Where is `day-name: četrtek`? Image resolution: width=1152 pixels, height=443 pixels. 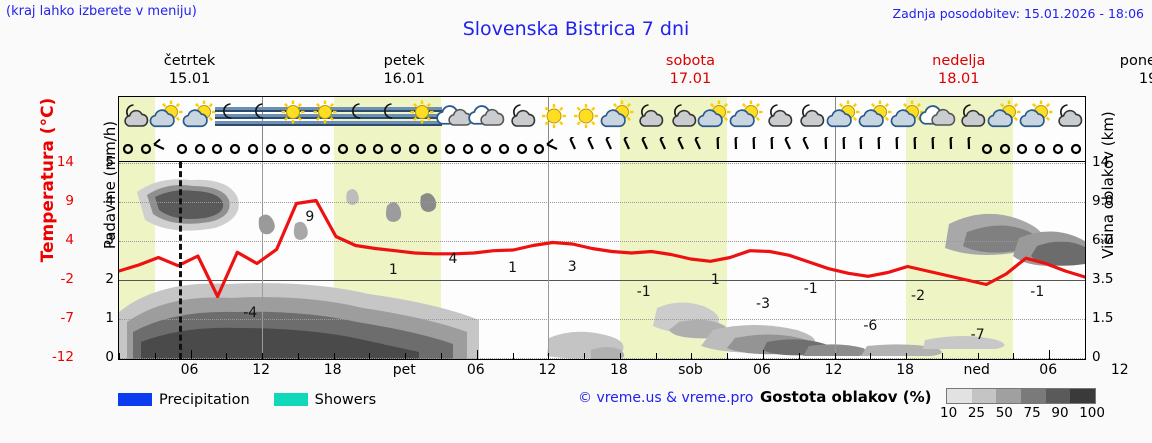
day-name: četrtek is located at coordinates (189, 61).